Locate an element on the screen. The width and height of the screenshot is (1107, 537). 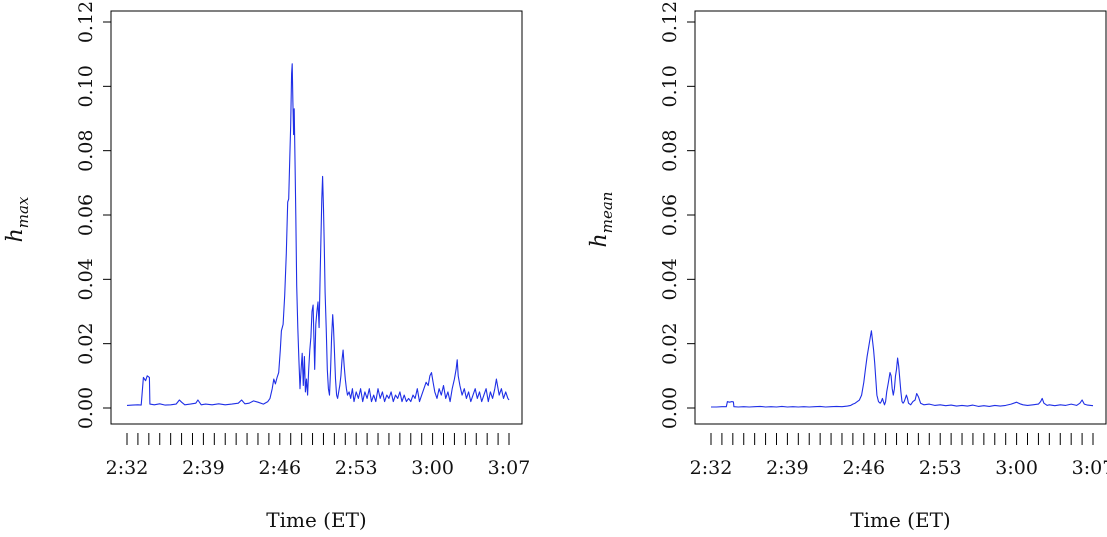
y-tick-label-hmean: 0.10 is located at coordinates (670, 86).